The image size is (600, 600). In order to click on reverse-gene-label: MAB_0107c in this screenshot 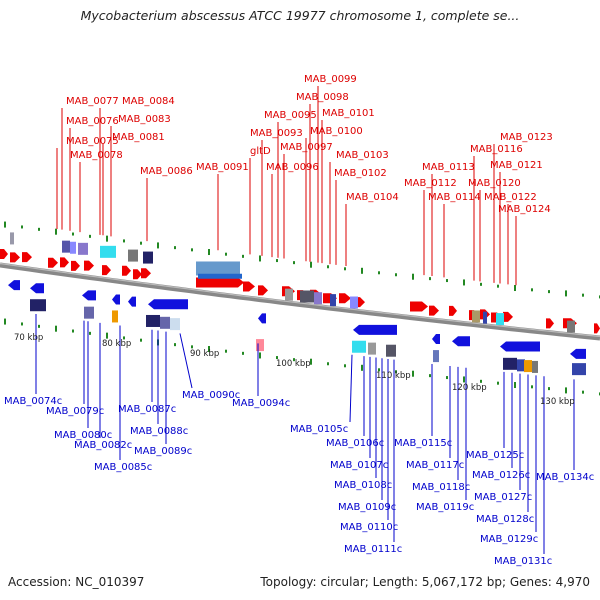, I will do `click(359, 465)`.